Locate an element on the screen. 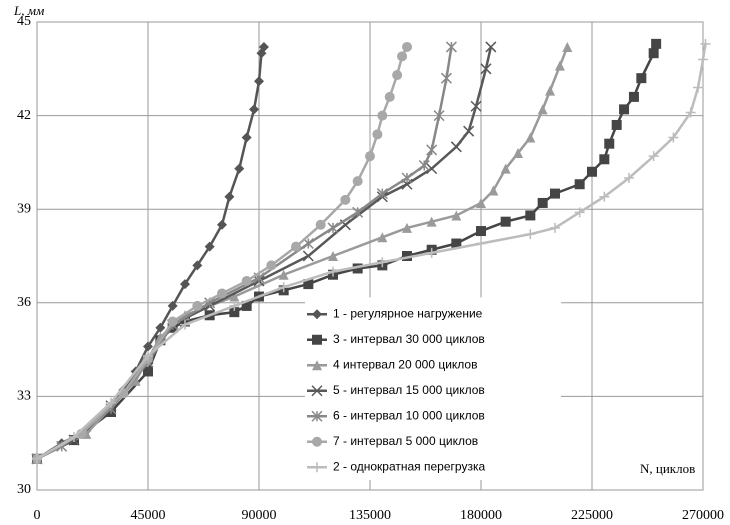 The image size is (730, 525). legend-label: 4 интервал 20 000 циклов is located at coordinates (405, 364).